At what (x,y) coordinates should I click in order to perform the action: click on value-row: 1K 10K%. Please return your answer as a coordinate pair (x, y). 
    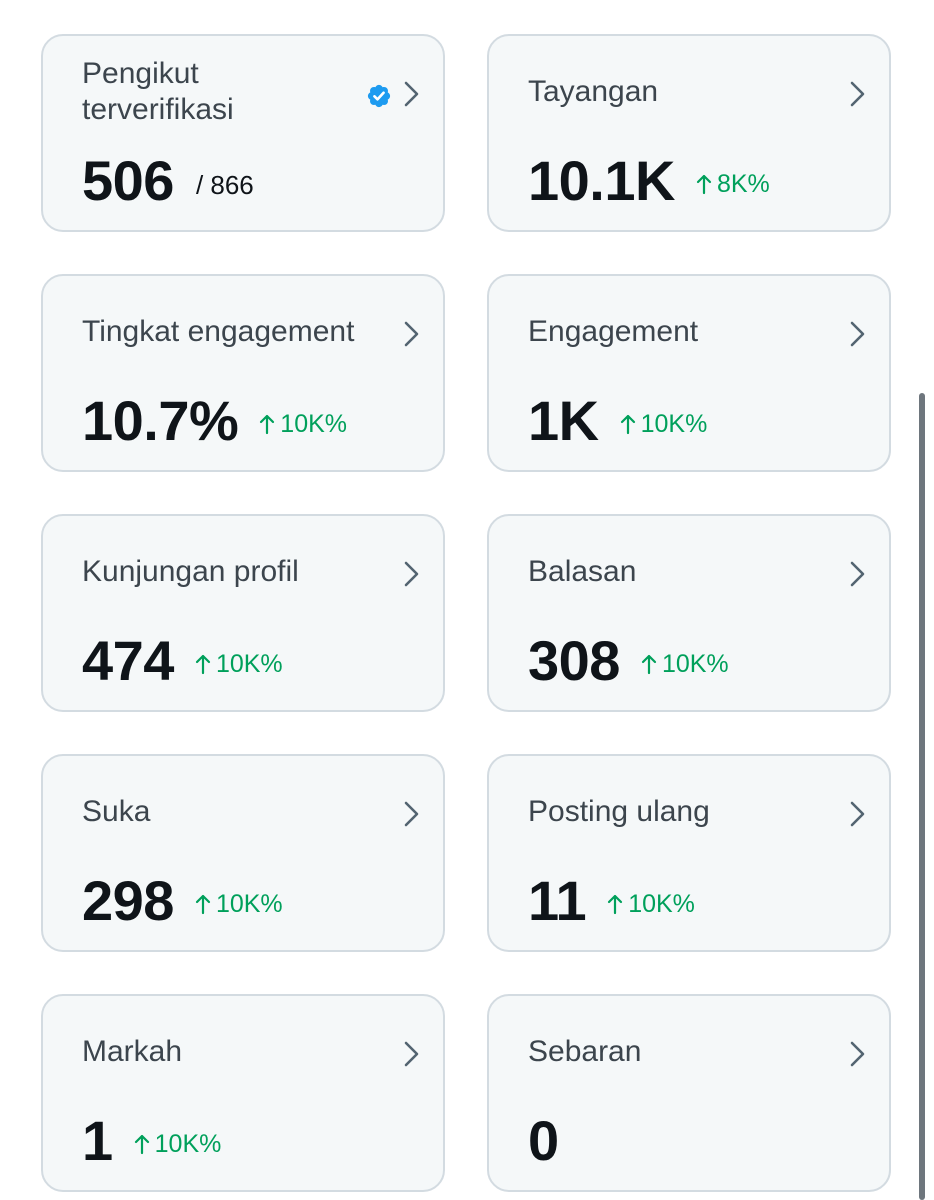
    Looking at the image, I should click on (617, 420).